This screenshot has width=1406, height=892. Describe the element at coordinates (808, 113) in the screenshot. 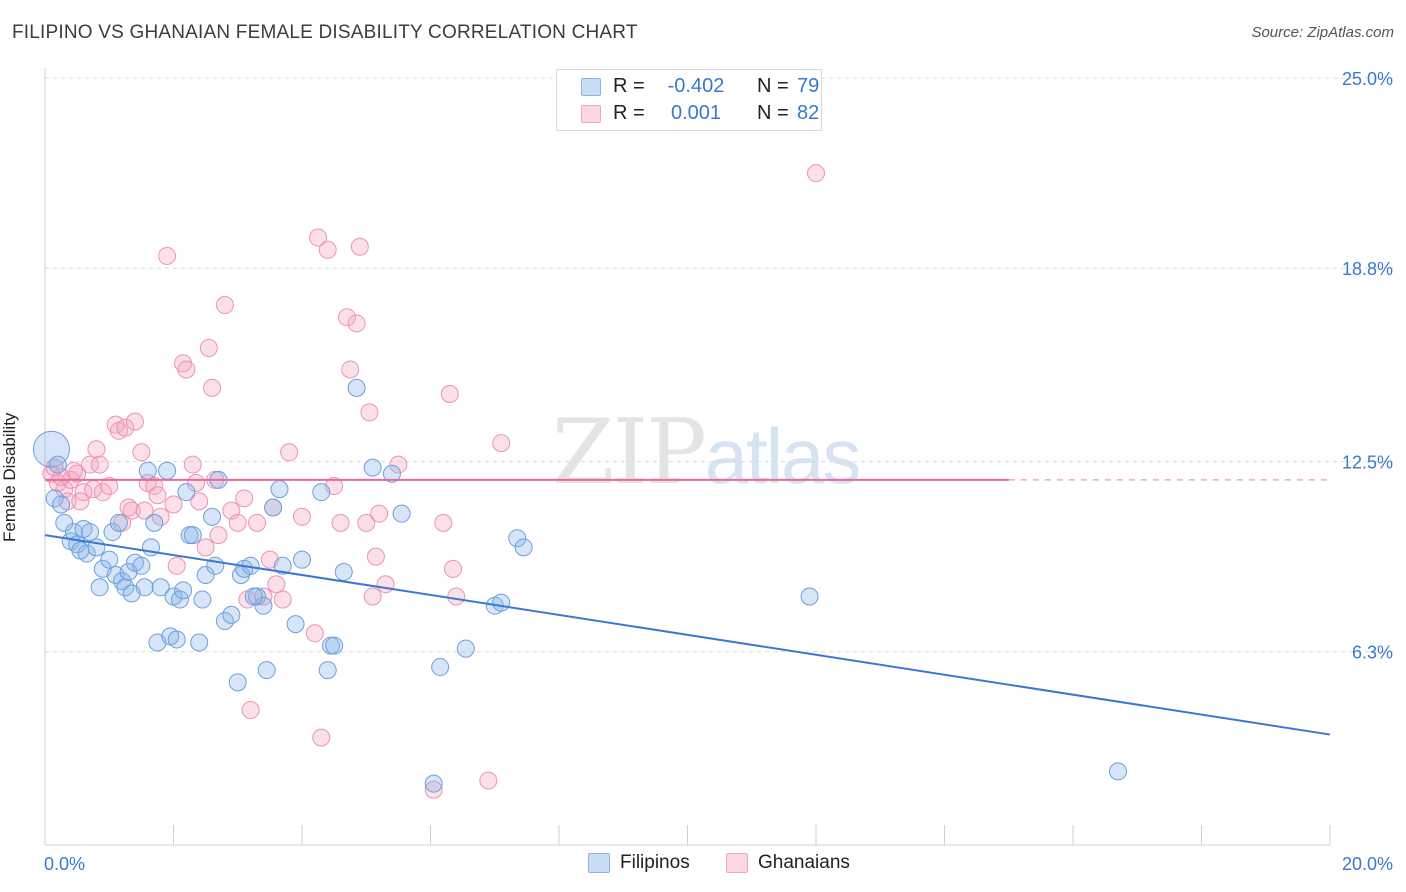

I see `legend-n-value: 82` at that location.